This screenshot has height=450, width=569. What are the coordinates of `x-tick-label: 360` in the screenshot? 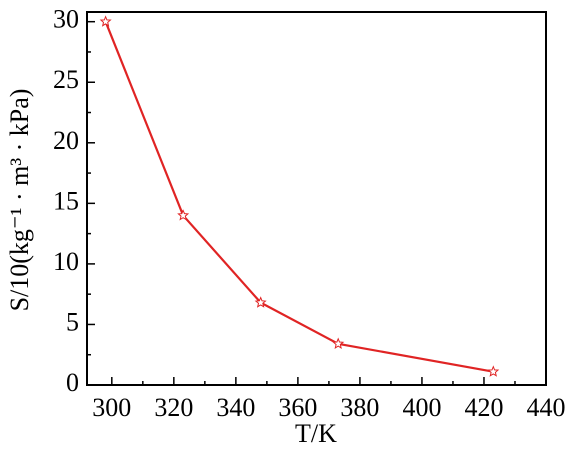 It's located at (297, 407).